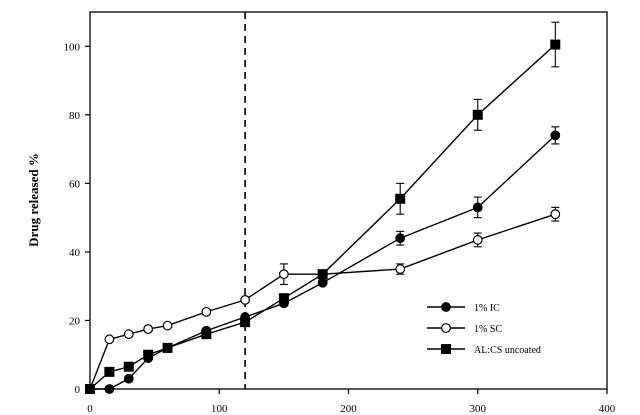  I want to click on legend: 1% IC 1% SC AL:CS uncoated, so click(484, 329).